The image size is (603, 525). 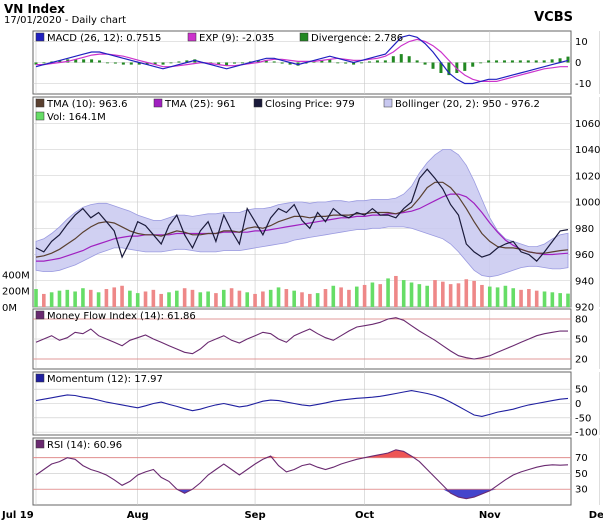 What do you see at coordinates (584, 229) in the screenshot?
I see `price-y-tick: 980` at bounding box center [584, 229].